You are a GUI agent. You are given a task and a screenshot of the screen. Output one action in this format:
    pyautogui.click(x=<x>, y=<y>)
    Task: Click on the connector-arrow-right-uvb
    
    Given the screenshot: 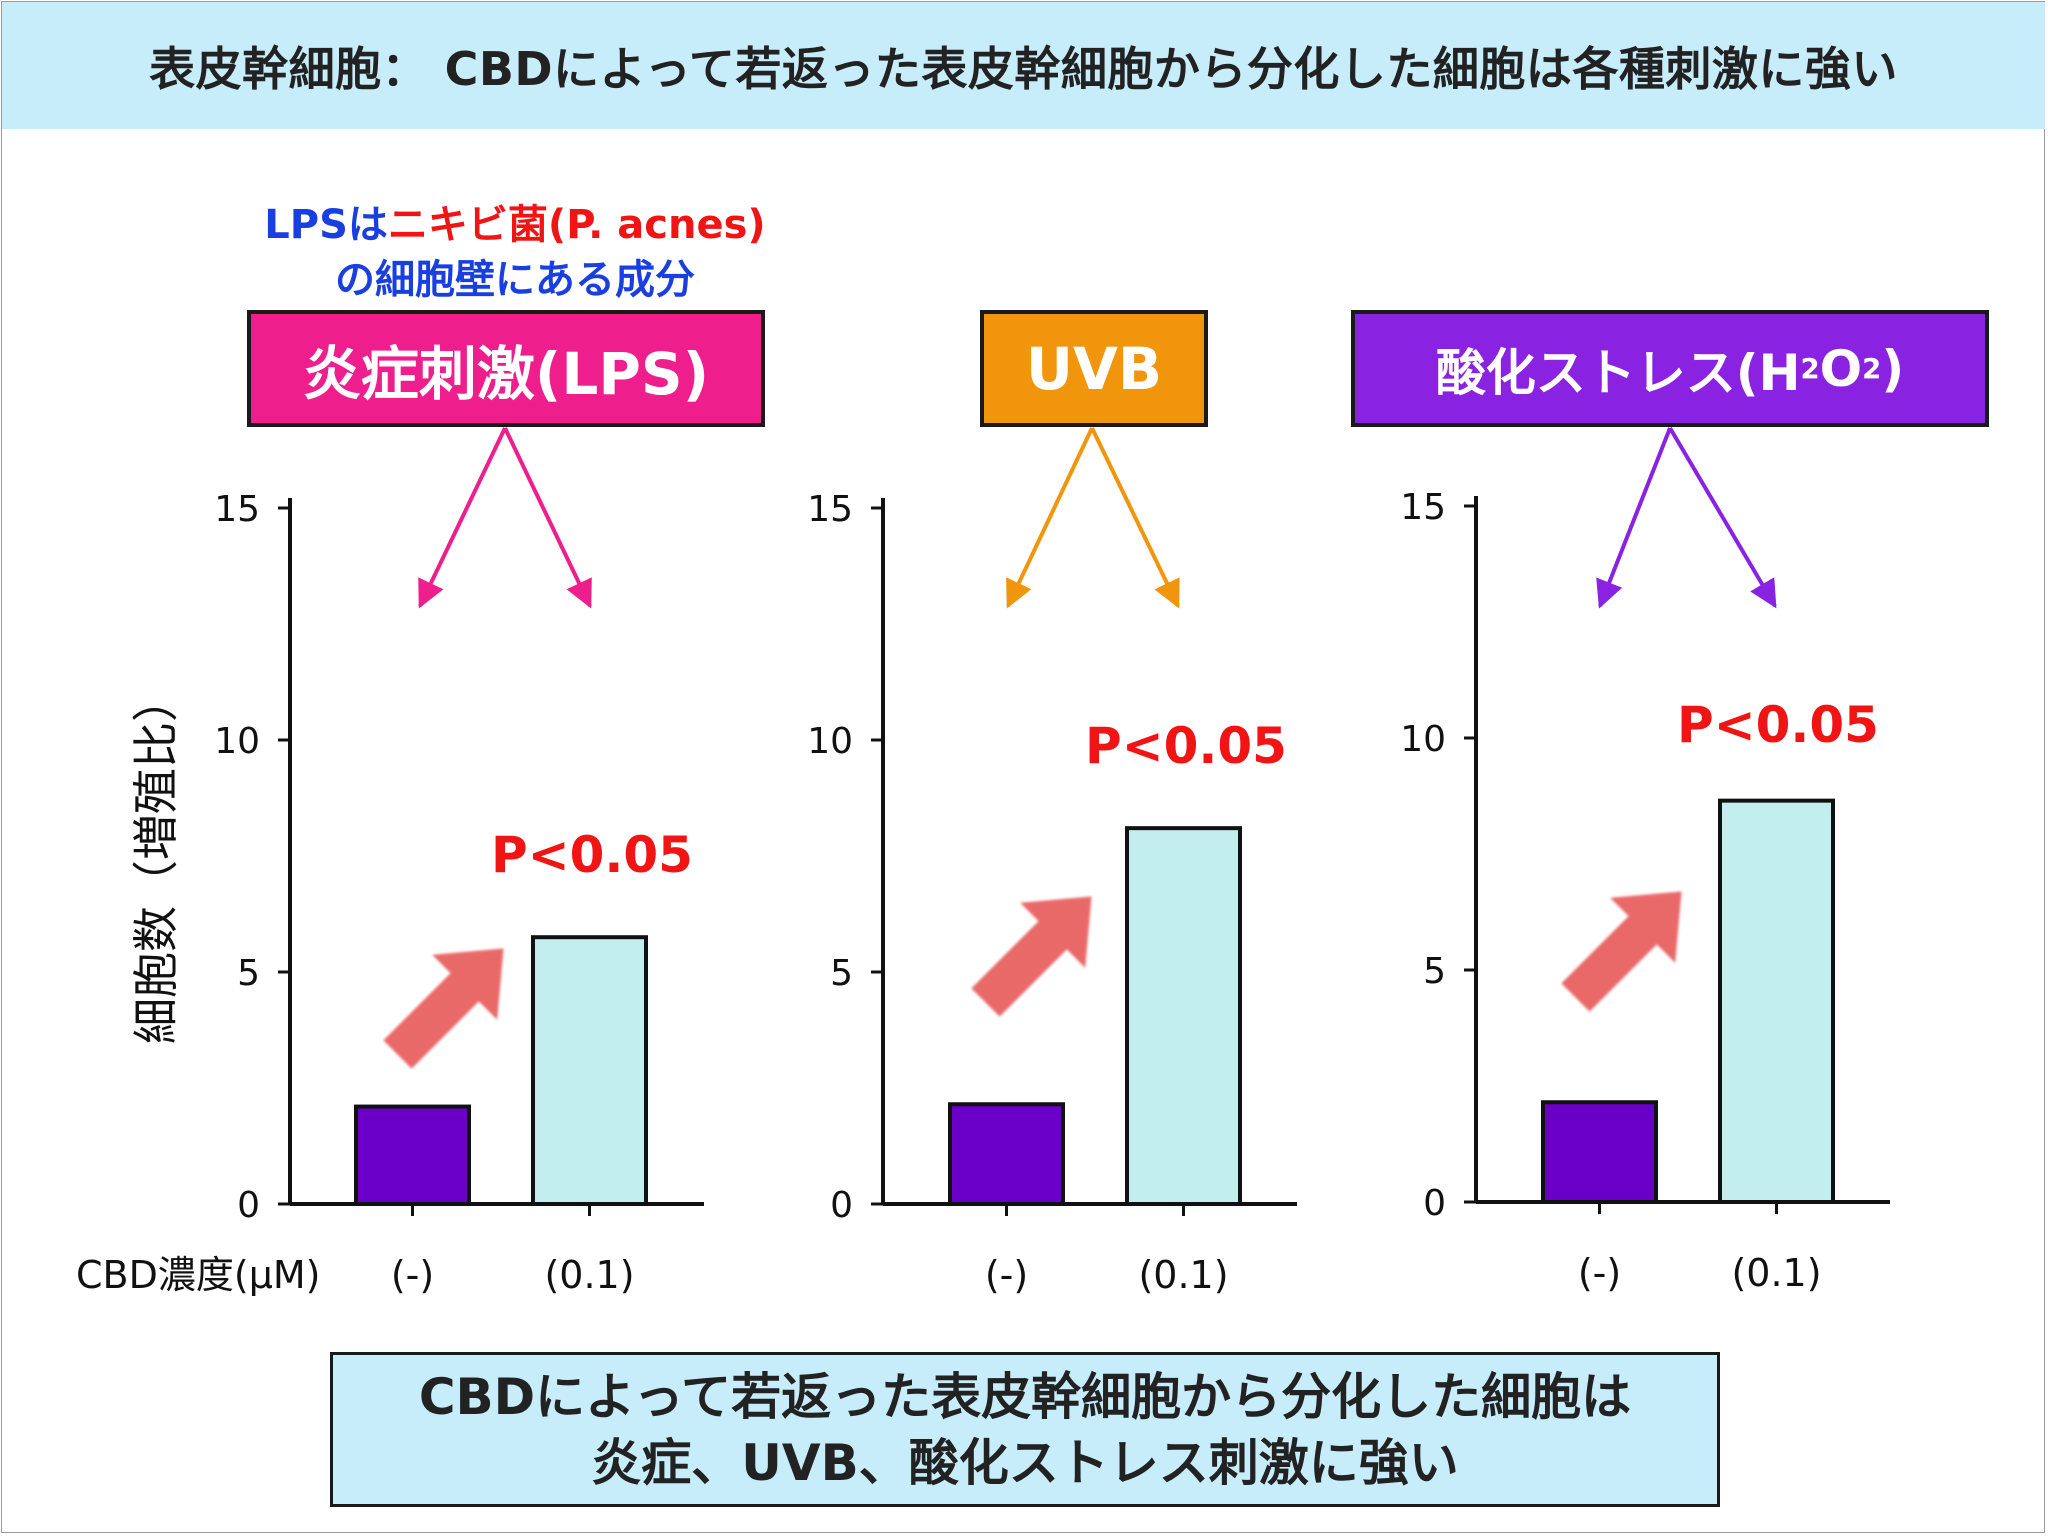 What is the action you would take?
    pyautogui.click(x=1135, y=518)
    